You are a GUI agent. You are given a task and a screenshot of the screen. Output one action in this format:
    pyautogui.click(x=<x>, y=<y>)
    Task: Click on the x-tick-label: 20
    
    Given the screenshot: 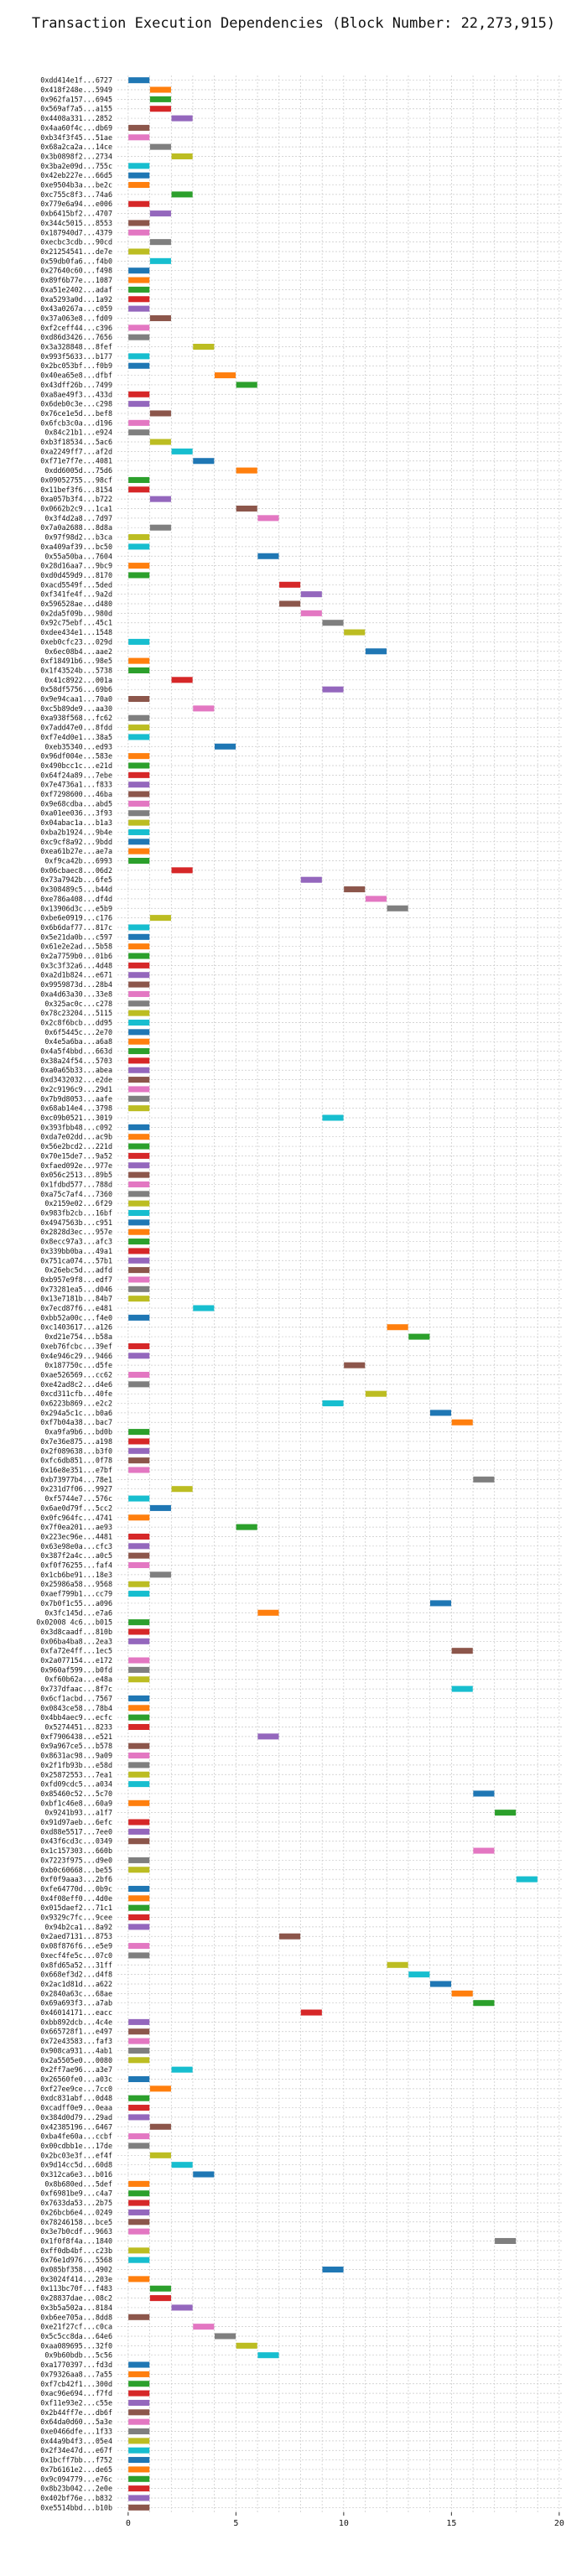 What is the action you would take?
    pyautogui.click(x=559, y=2523)
    